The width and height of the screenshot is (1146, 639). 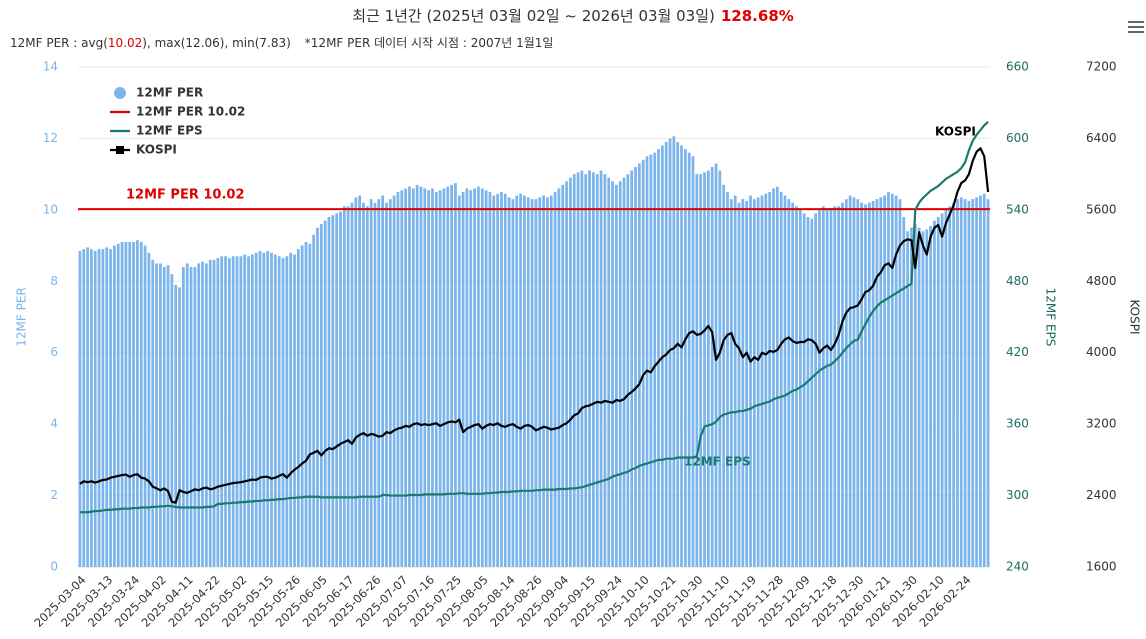 What do you see at coordinates (50, 67) in the screenshot?
I see `y-tick-label: 14` at bounding box center [50, 67].